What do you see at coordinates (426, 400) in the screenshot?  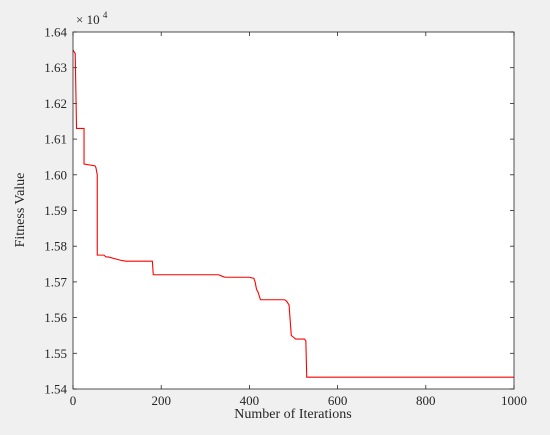 I see `x-tick-label: 800` at bounding box center [426, 400].